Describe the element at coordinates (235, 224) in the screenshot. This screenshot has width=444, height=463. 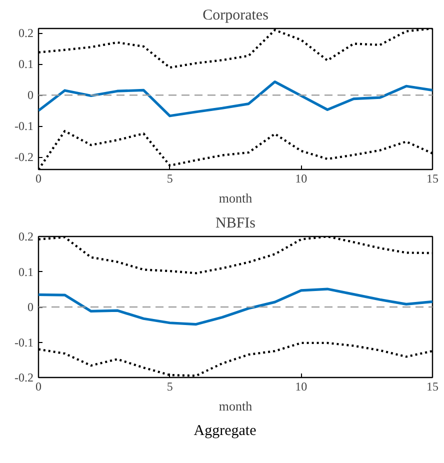
I see `chart-title: NBFIs` at that location.